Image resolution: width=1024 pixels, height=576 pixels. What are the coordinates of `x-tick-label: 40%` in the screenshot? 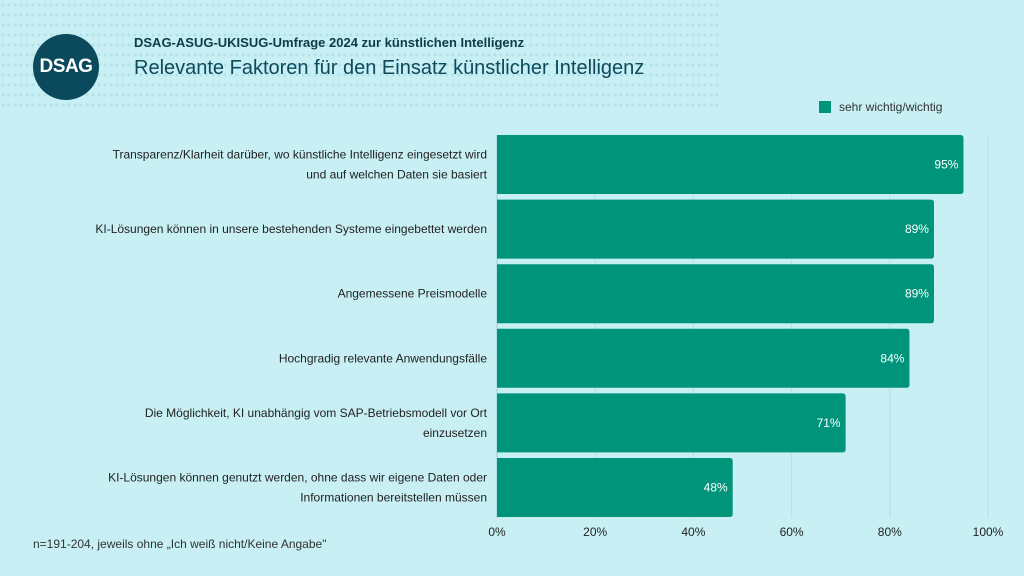 It's located at (693, 532).